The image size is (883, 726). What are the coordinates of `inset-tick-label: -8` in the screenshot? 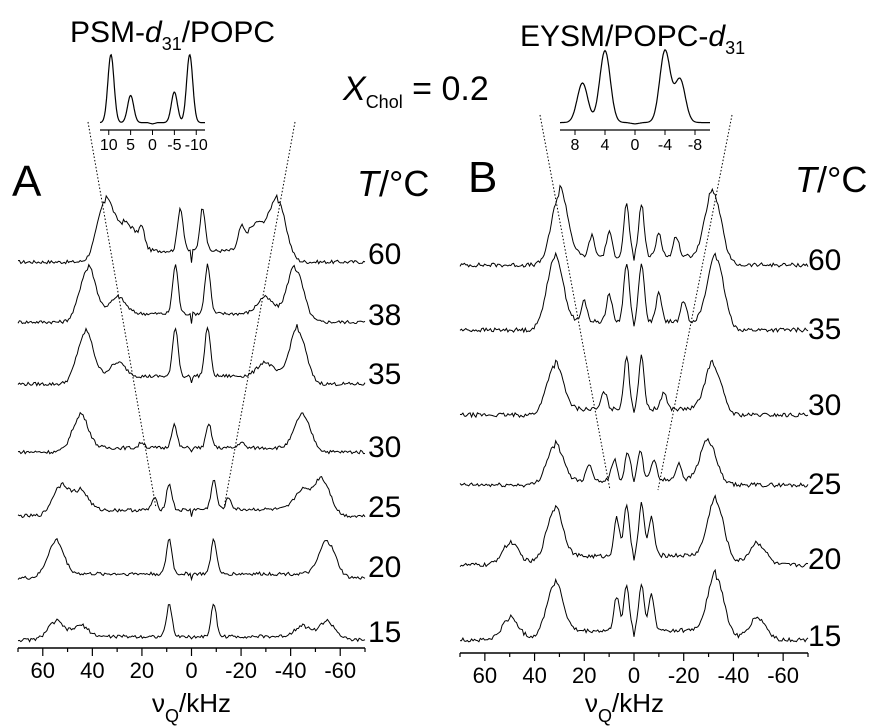 It's located at (695, 145).